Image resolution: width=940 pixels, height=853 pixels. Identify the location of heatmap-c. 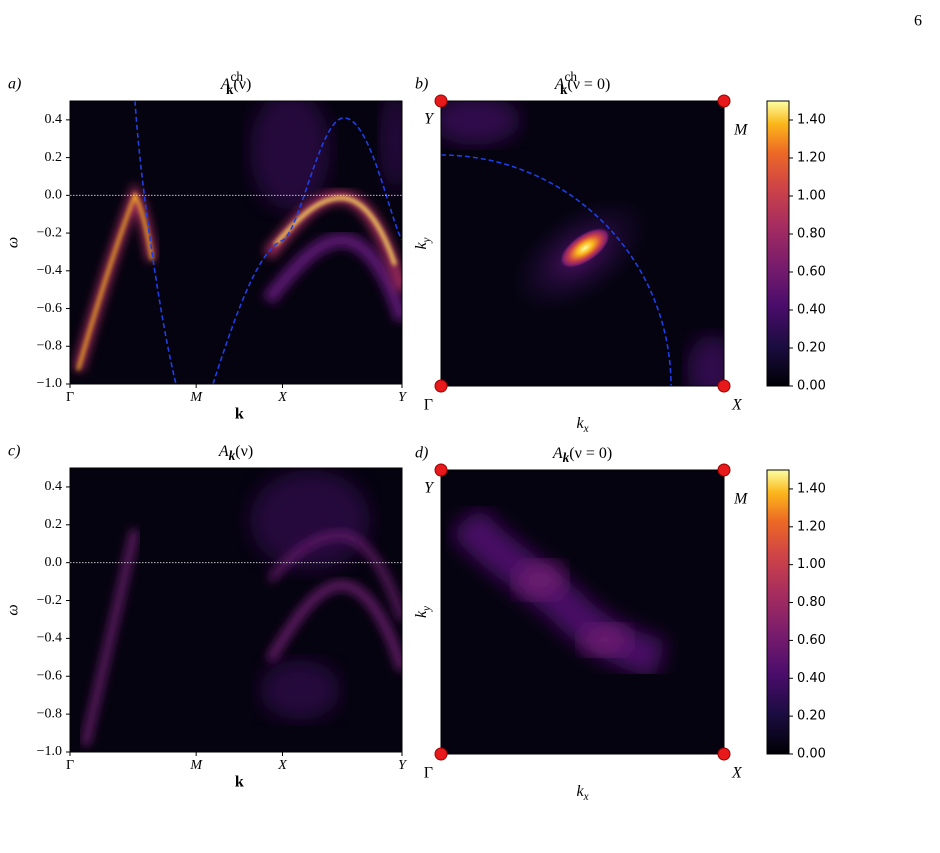
(236, 610).